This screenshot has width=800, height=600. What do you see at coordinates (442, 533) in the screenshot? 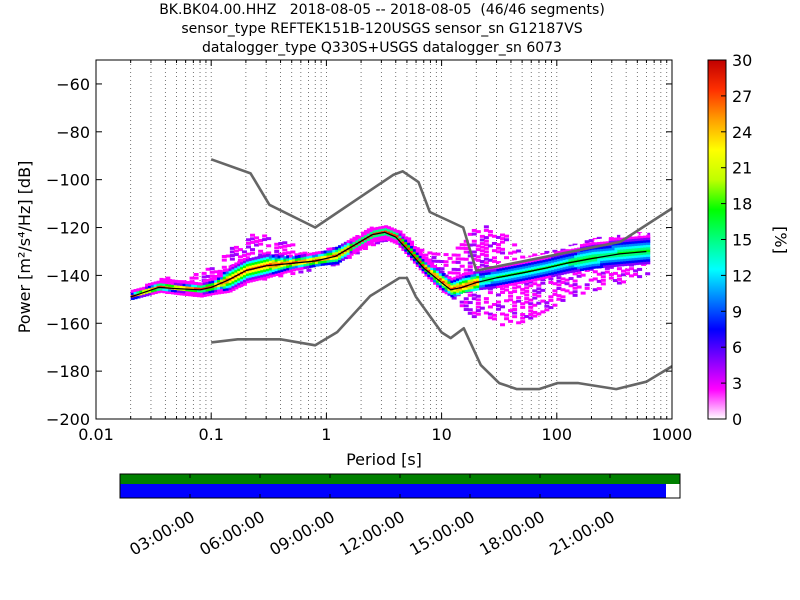
I see `timeline-tick-label: 15:00:00` at bounding box center [442, 533].